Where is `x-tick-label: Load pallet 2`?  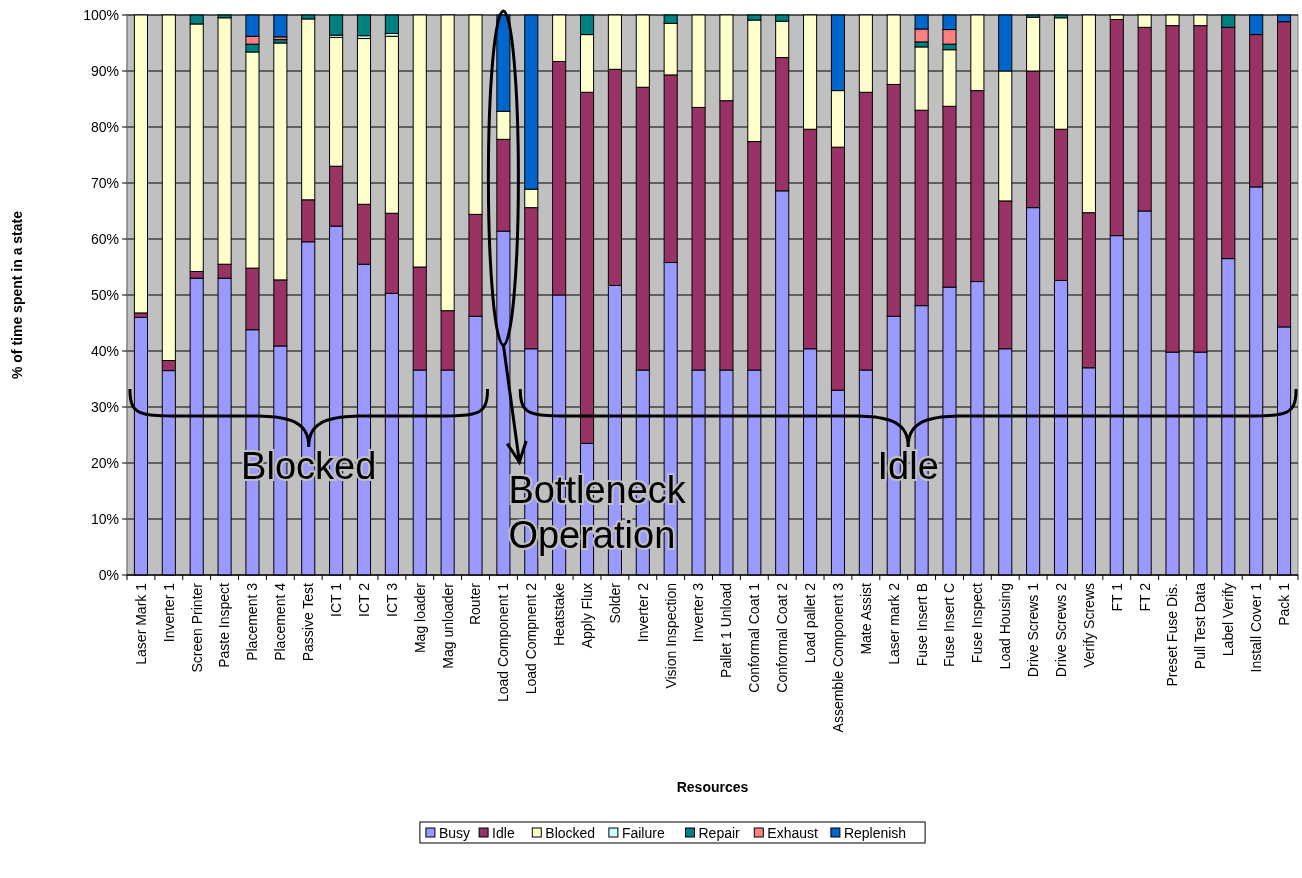
x-tick-label: Load pallet 2 is located at coordinates (809, 623).